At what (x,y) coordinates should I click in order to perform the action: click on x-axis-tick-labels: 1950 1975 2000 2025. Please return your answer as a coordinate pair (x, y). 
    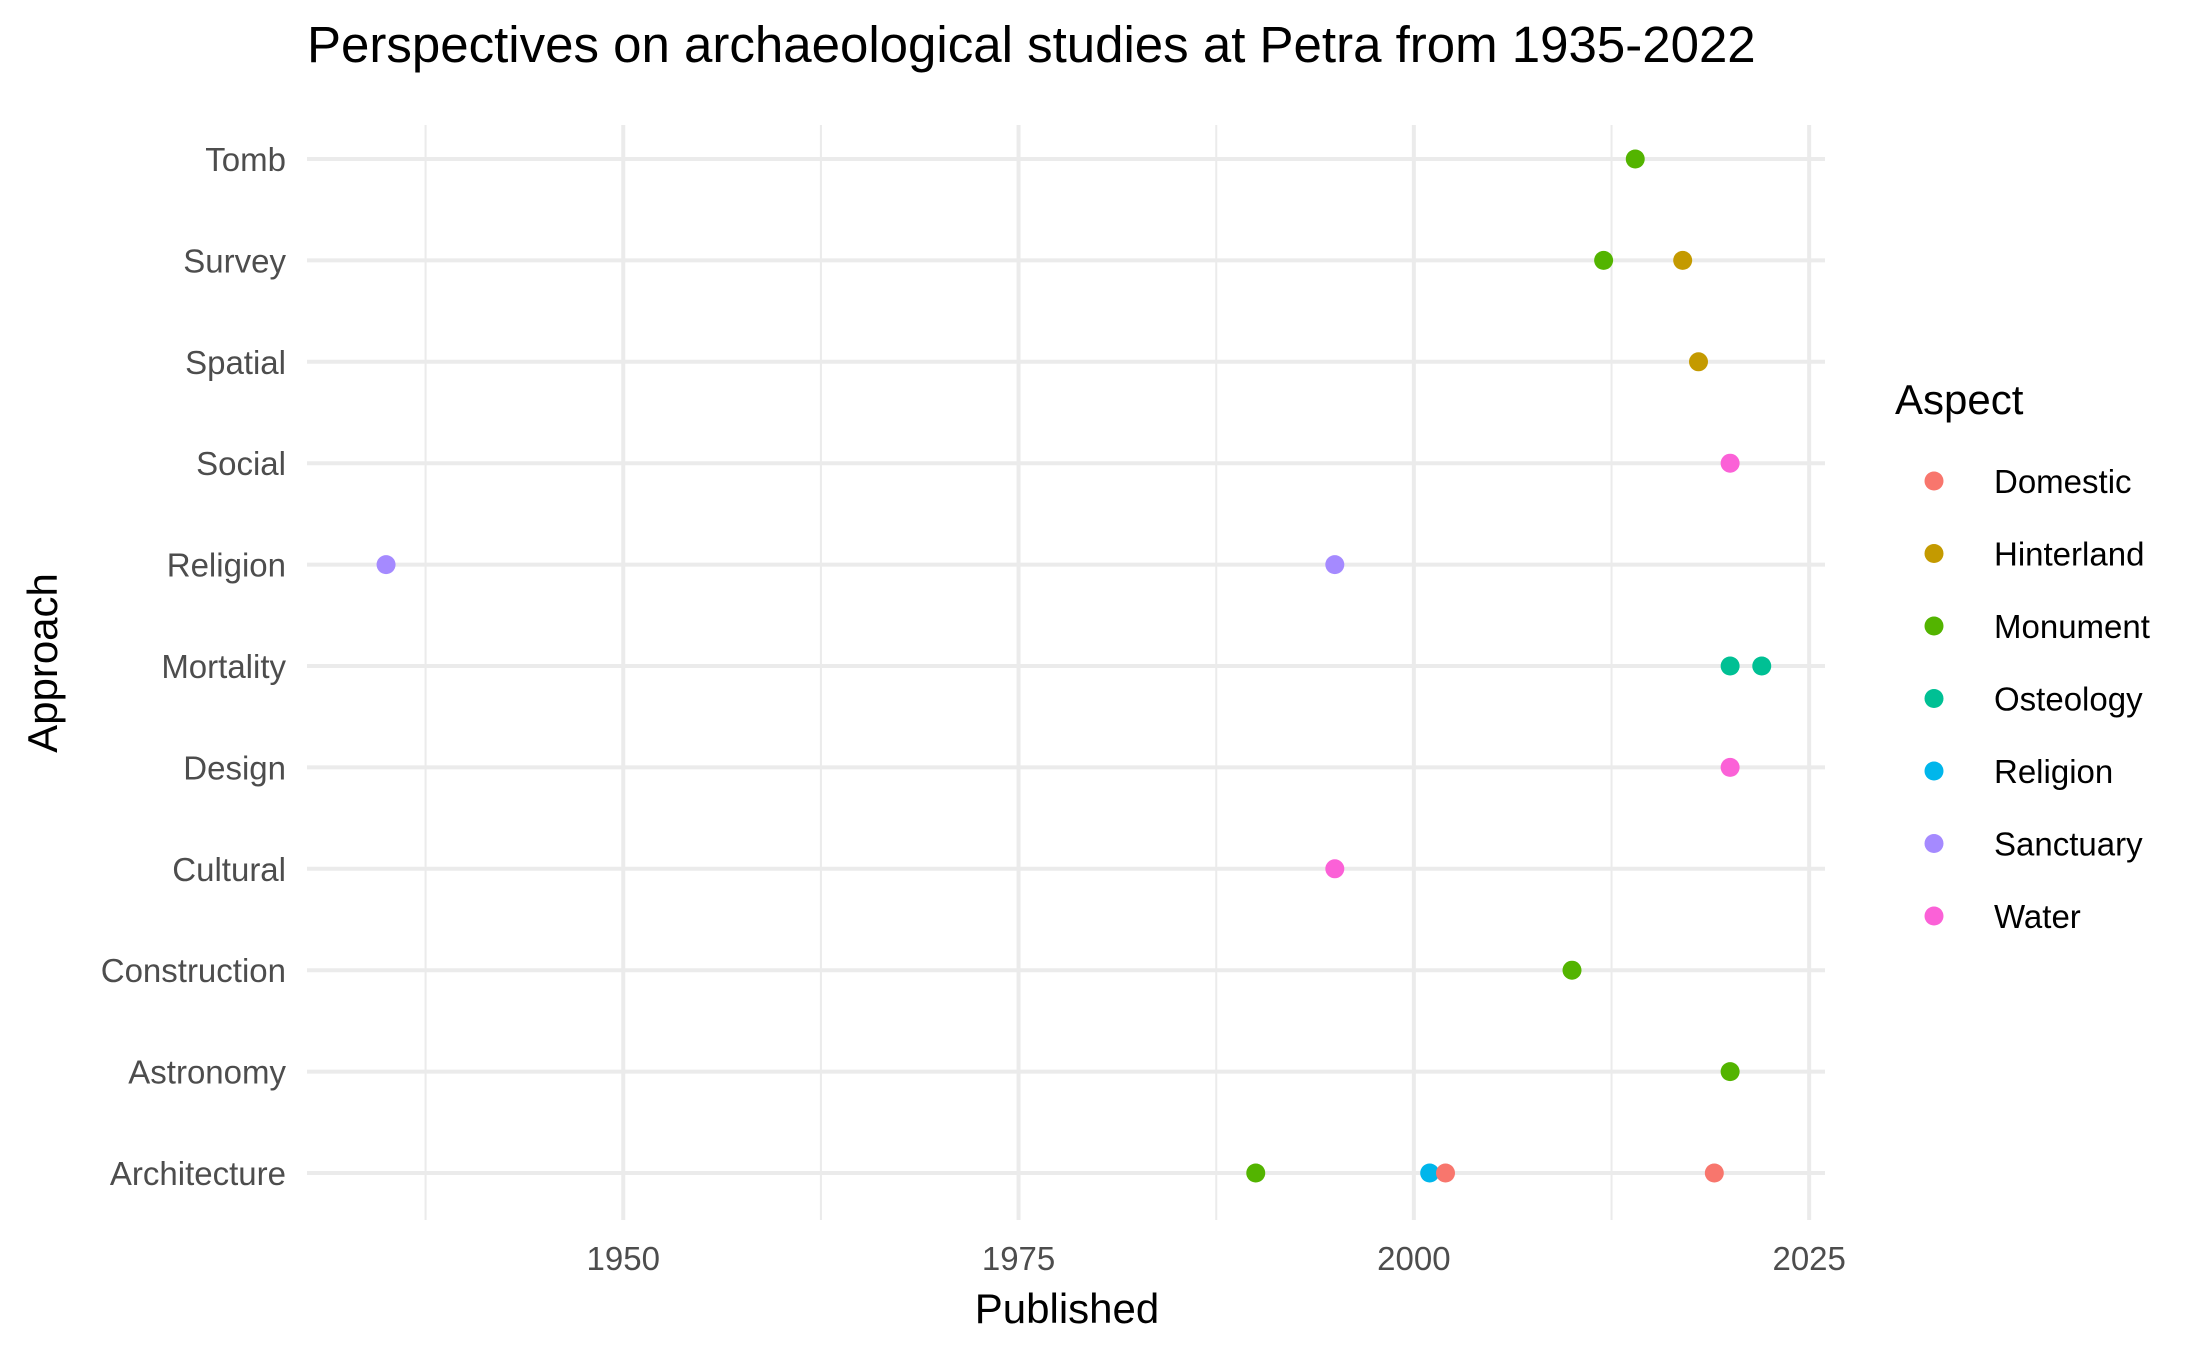
    Looking at the image, I should click on (1216, 1258).